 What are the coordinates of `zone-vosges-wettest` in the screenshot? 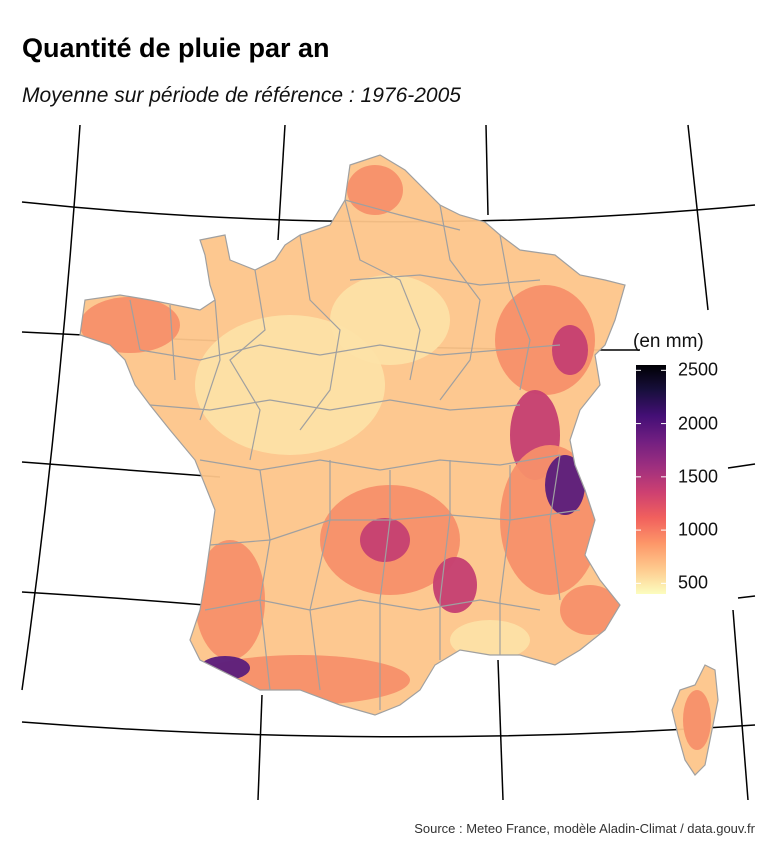 It's located at (570, 350).